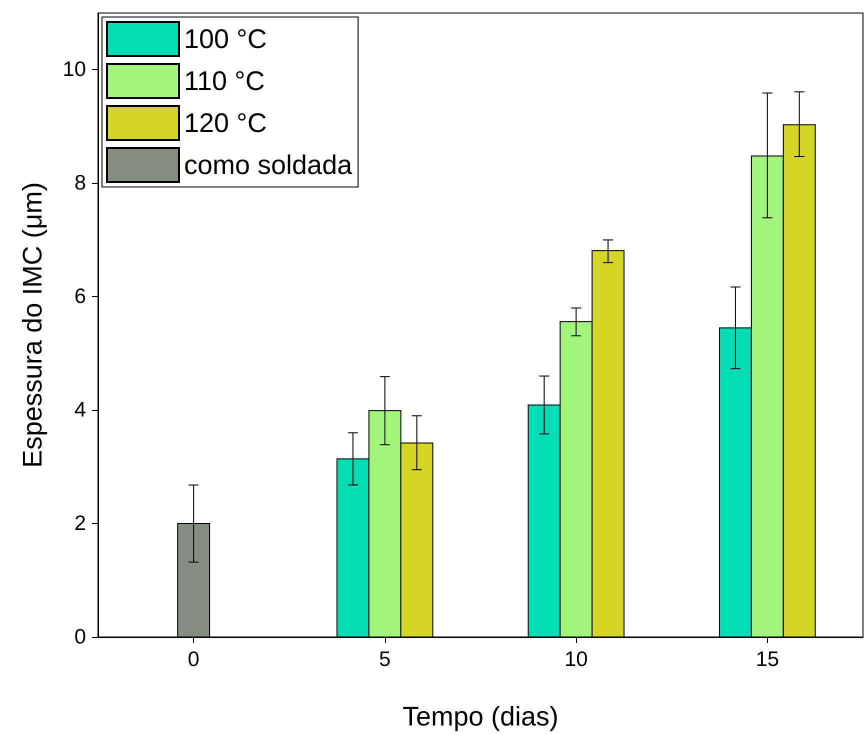  What do you see at coordinates (80, 410) in the screenshot?
I see `y-tick-label: 4` at bounding box center [80, 410].